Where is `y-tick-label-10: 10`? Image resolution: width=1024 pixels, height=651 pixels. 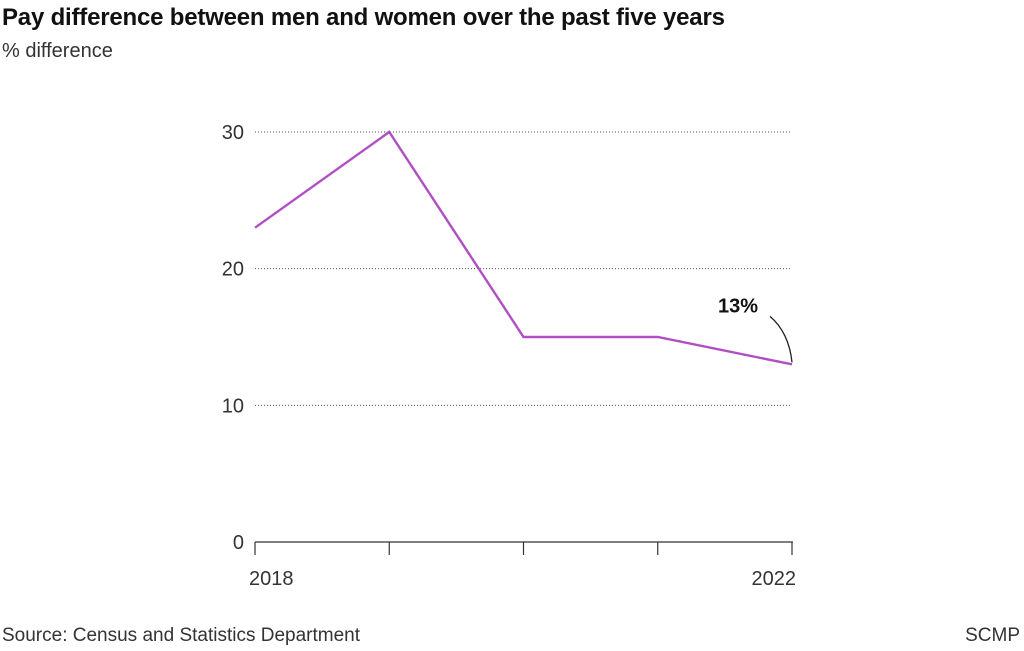 y-tick-label-10: 10 is located at coordinates (233, 406).